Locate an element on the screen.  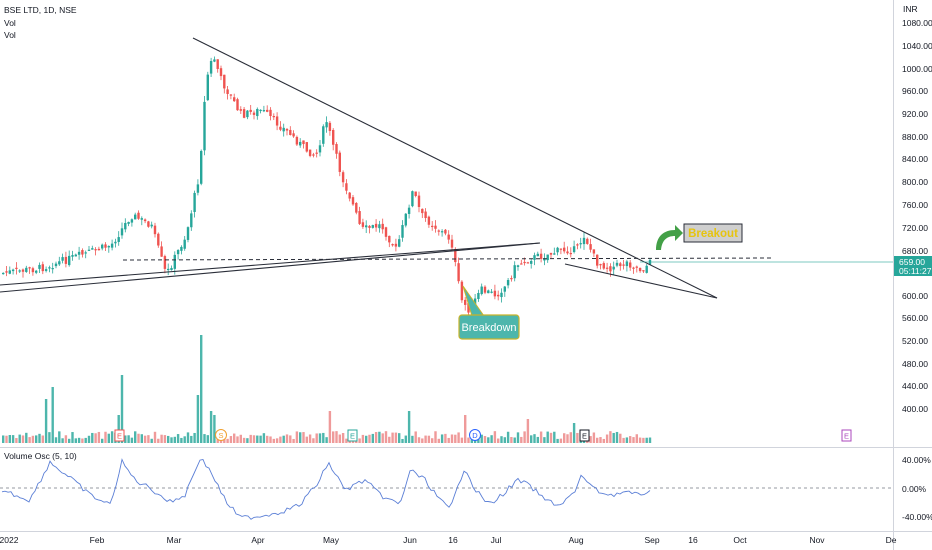
osc-tick-label: 40.00% is located at coordinates (916, 460).